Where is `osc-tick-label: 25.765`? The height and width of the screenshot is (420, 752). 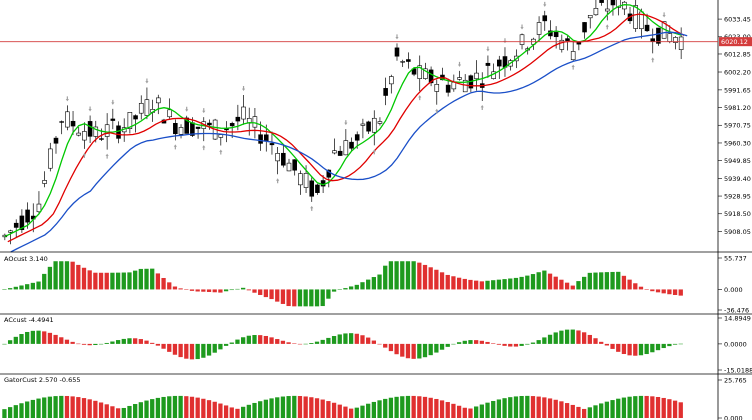
osc-tick-label: 25.765 is located at coordinates (735, 380).